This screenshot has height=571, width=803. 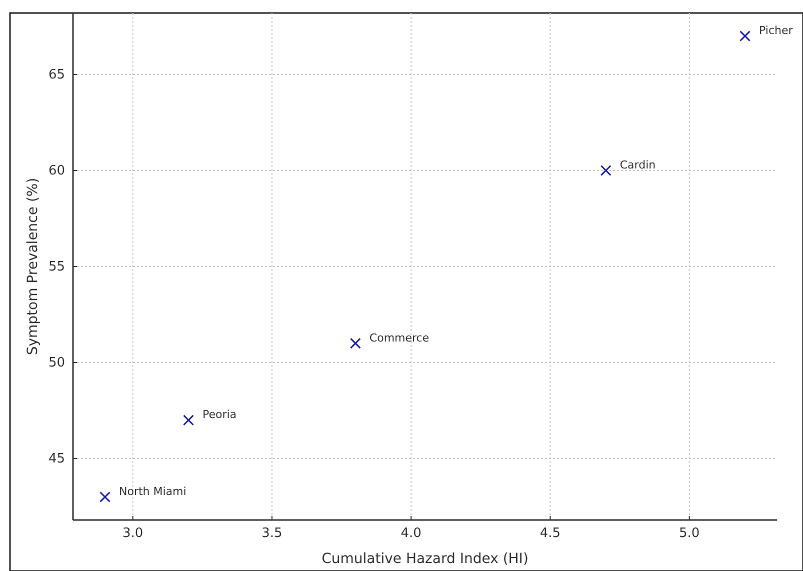 I want to click on x-tick-label: 5.0, so click(x=689, y=534).